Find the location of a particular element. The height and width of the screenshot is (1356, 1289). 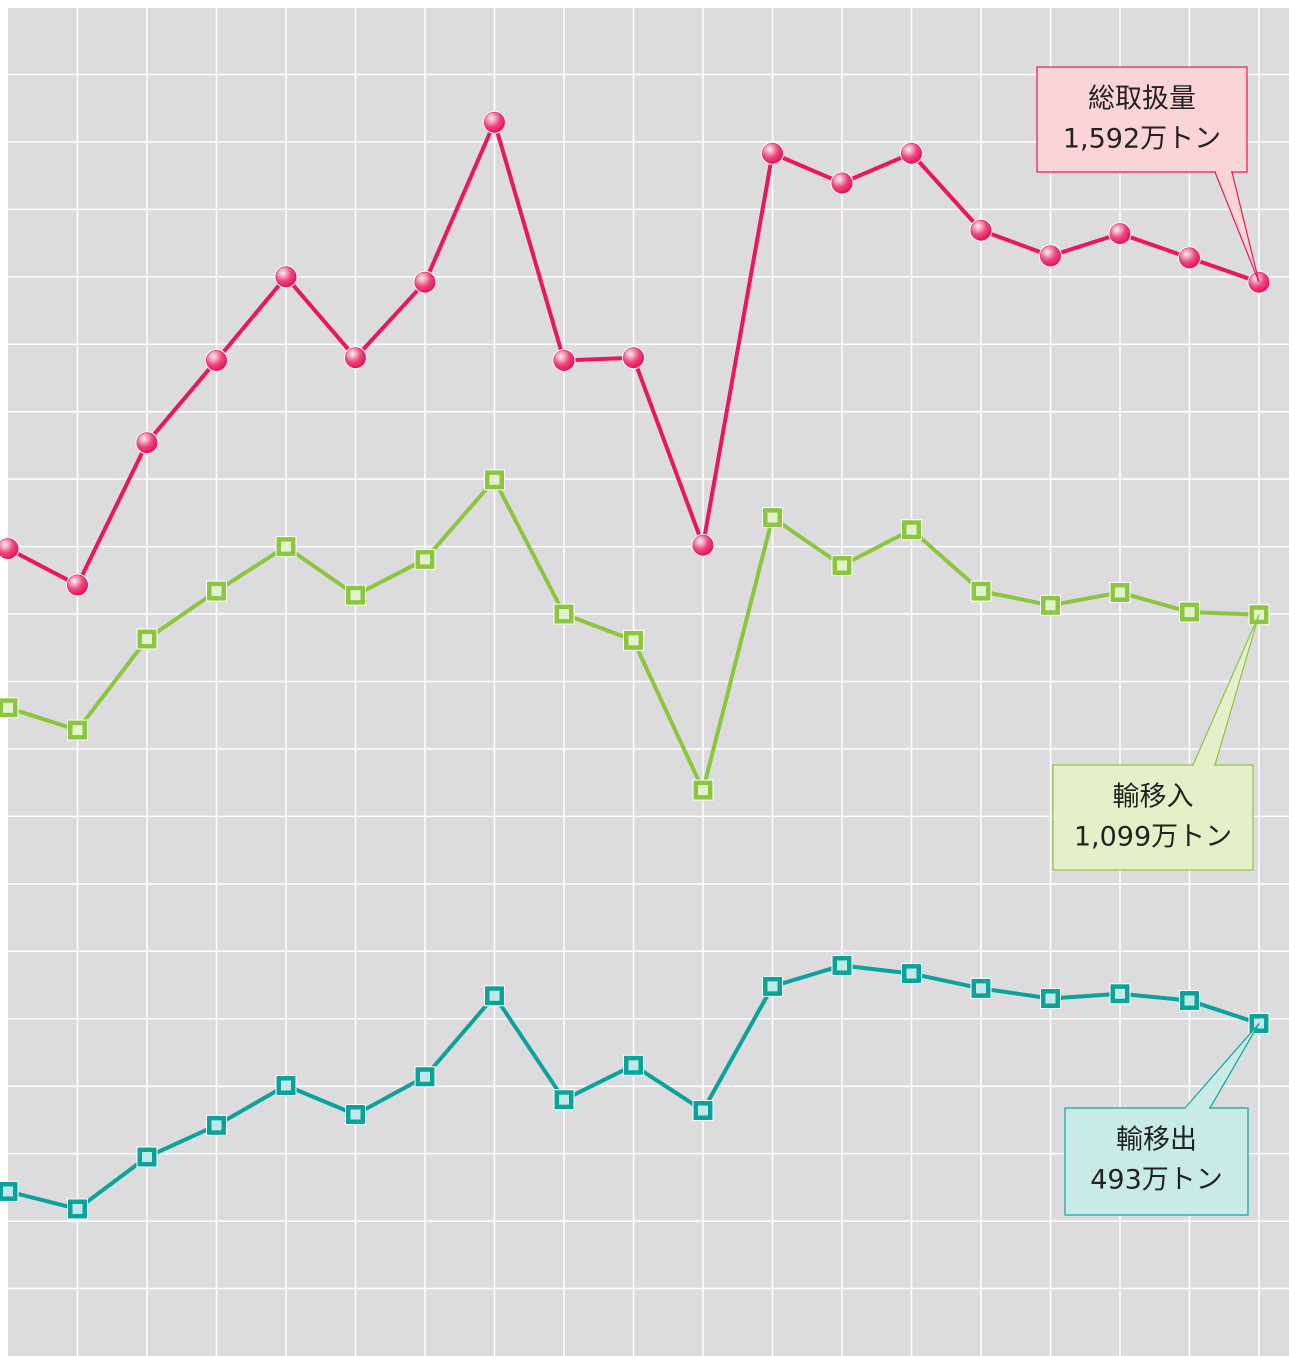

legend-label: 輸移入 is located at coordinates (1153, 797).